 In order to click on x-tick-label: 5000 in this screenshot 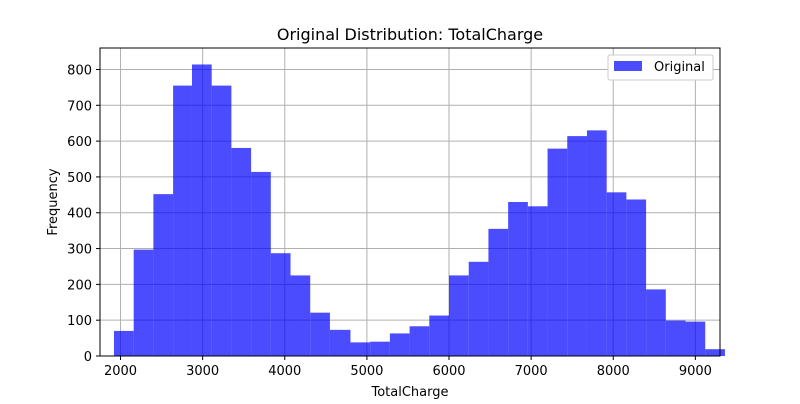, I will do `click(366, 371)`.